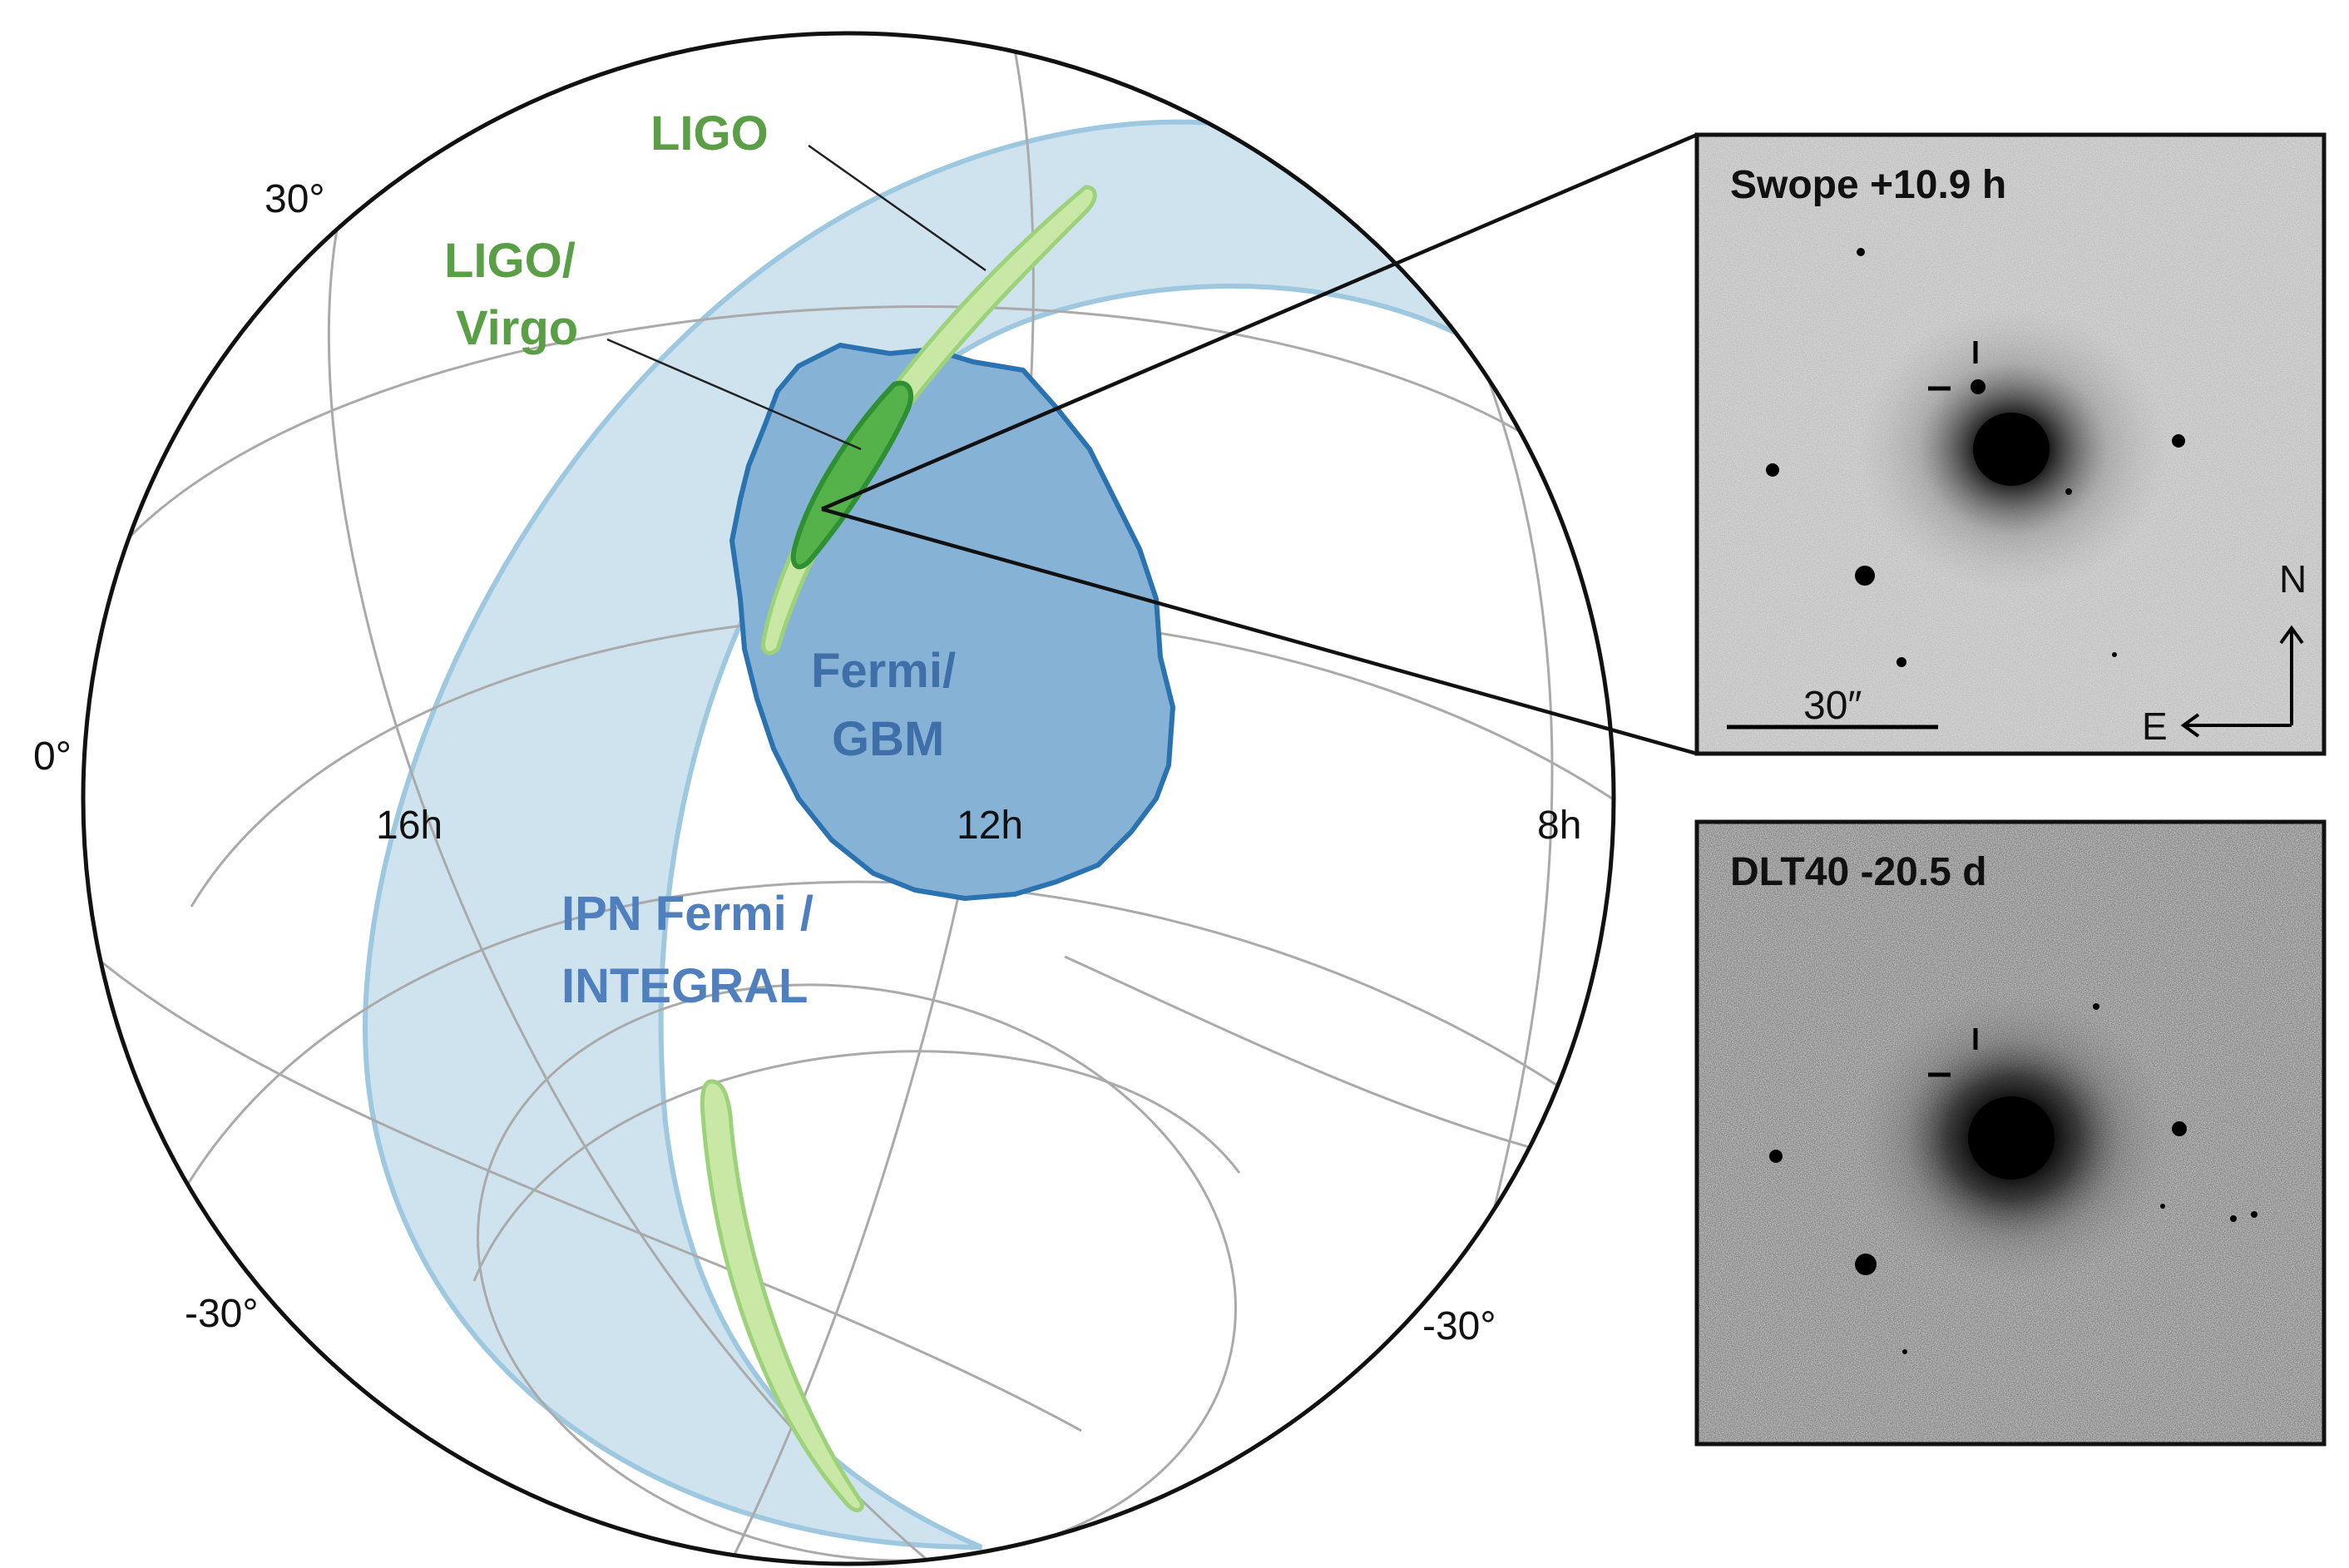  Describe the element at coordinates (897, 208) in the screenshot. I see `ligo-leader-line` at that location.